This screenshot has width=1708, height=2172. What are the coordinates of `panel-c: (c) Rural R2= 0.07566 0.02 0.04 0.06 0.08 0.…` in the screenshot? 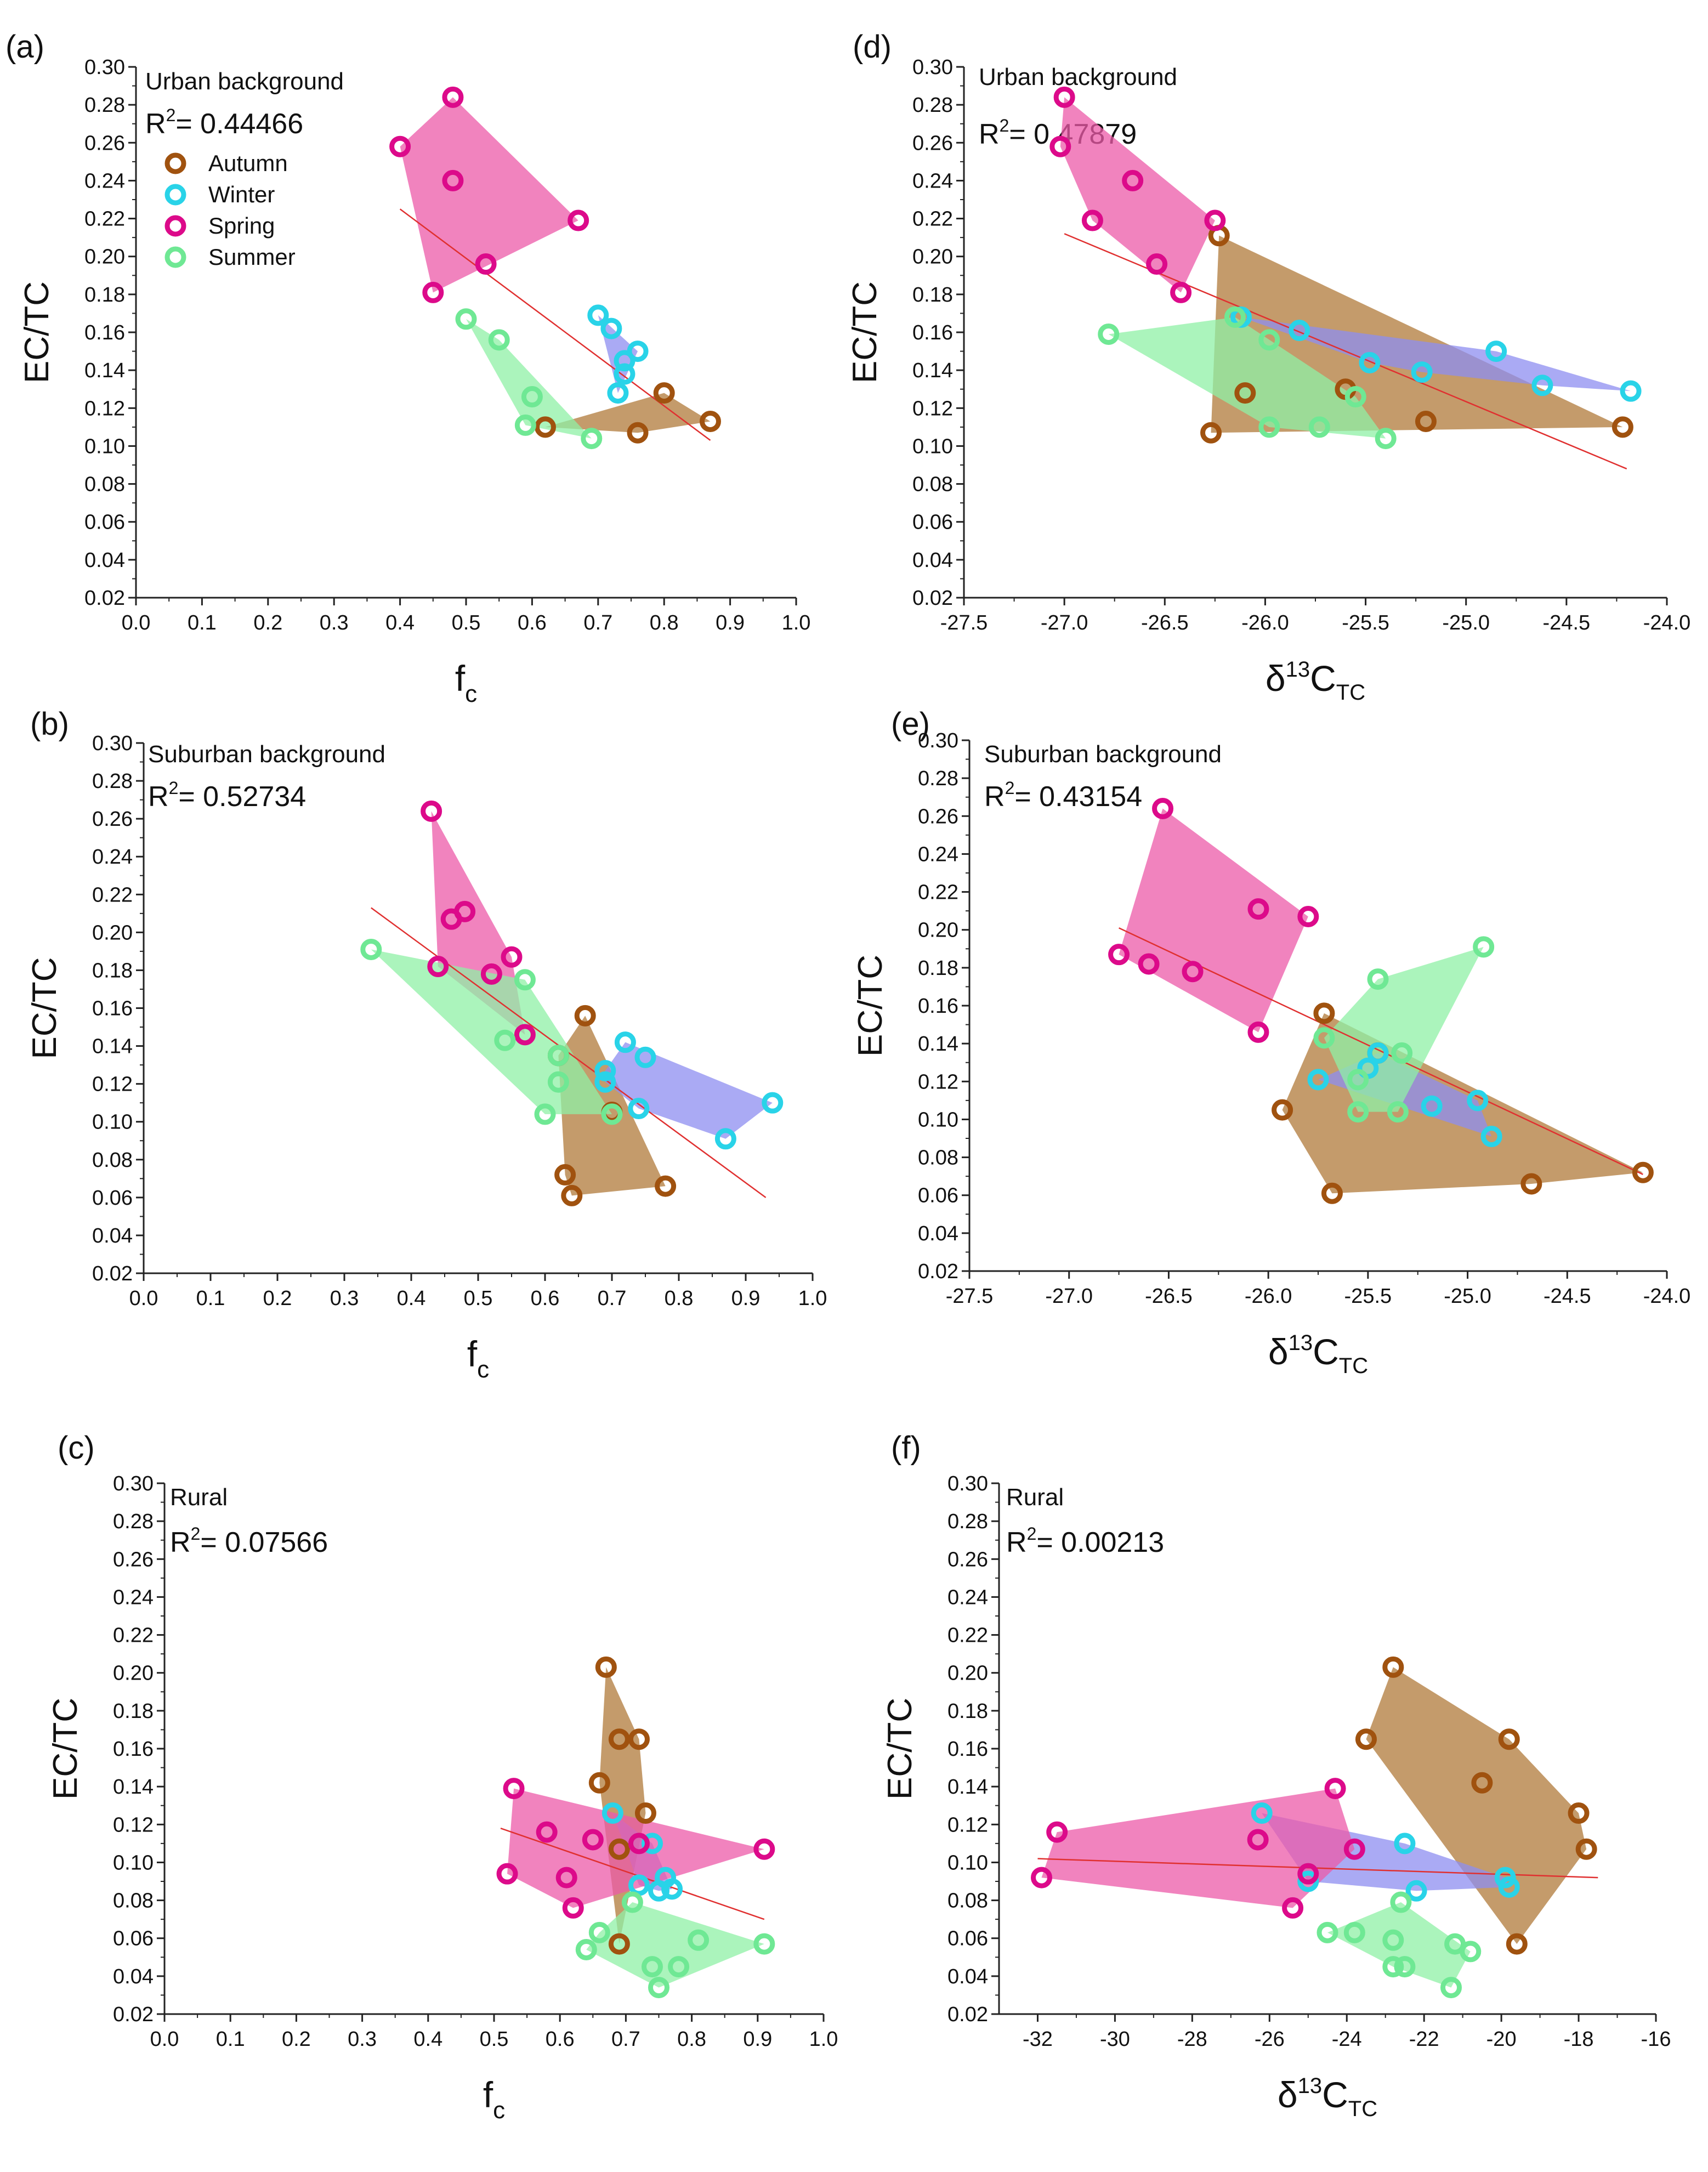 It's located at (443, 1777).